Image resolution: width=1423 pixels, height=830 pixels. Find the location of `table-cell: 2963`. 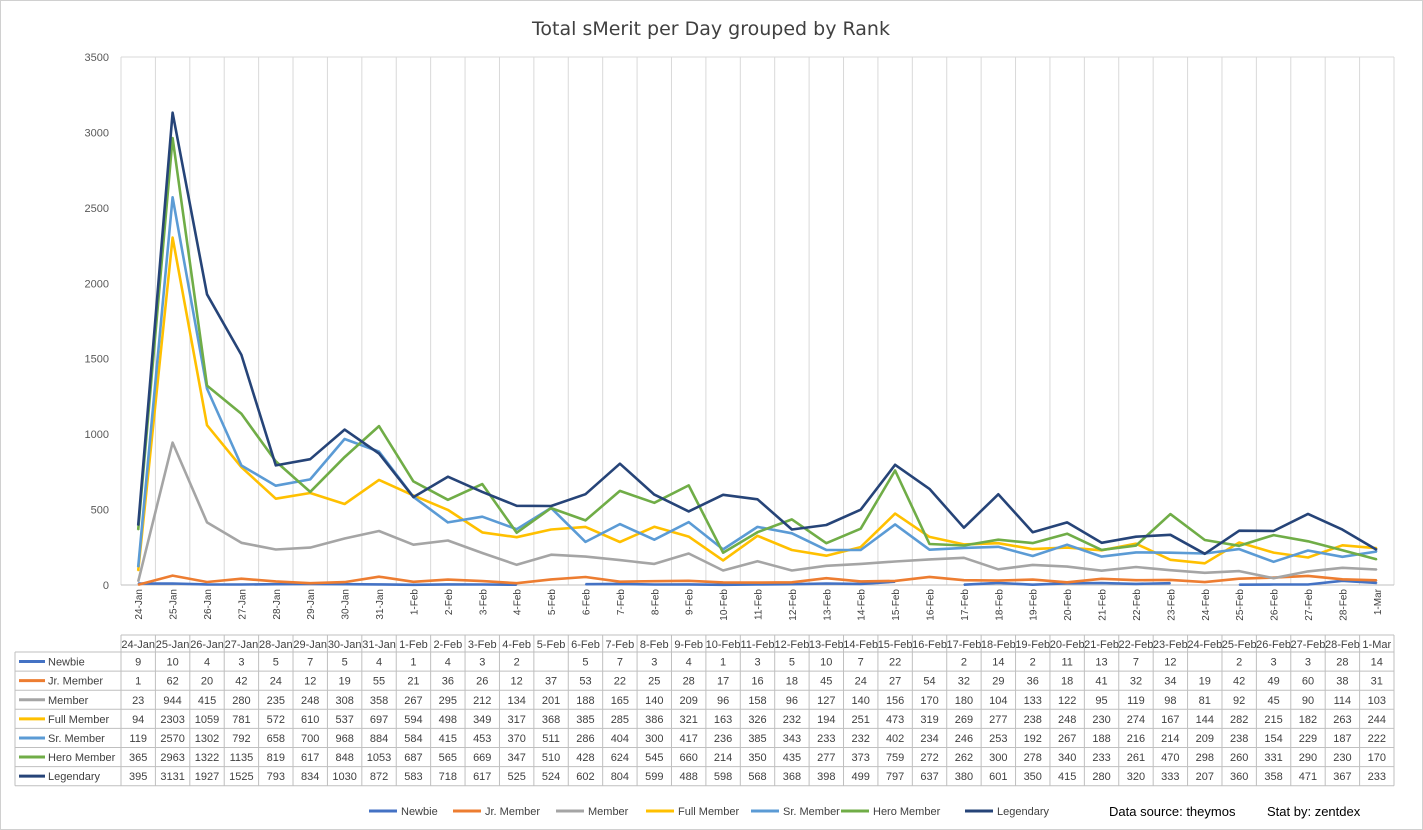

table-cell: 2963 is located at coordinates (172, 758).